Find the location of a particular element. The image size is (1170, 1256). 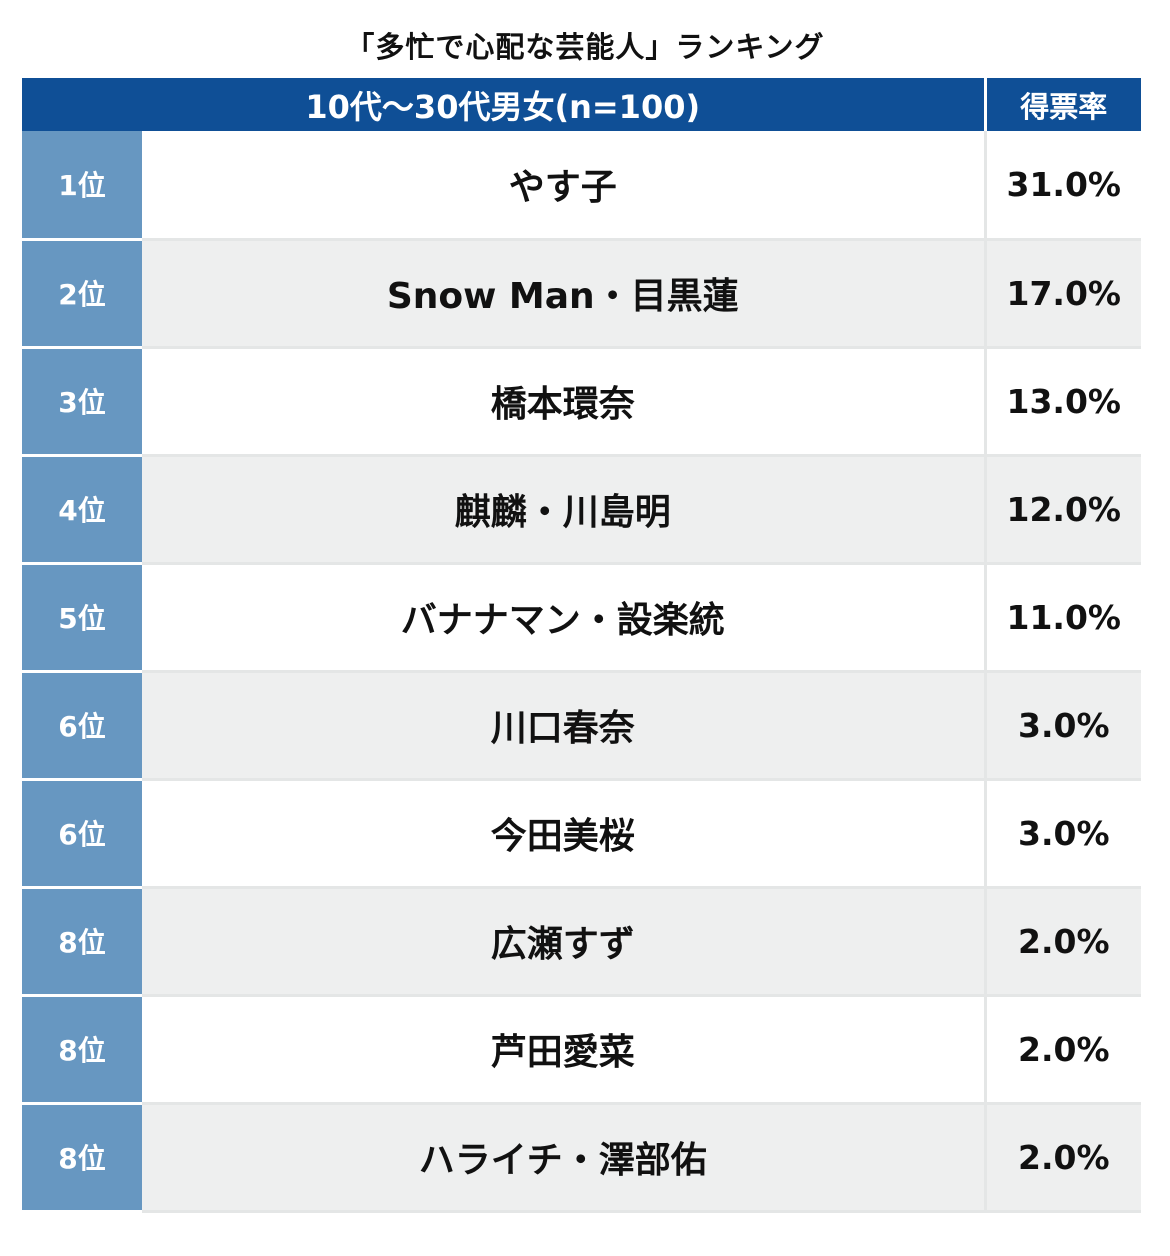

rank-cell: 1位 is located at coordinates (82, 186).